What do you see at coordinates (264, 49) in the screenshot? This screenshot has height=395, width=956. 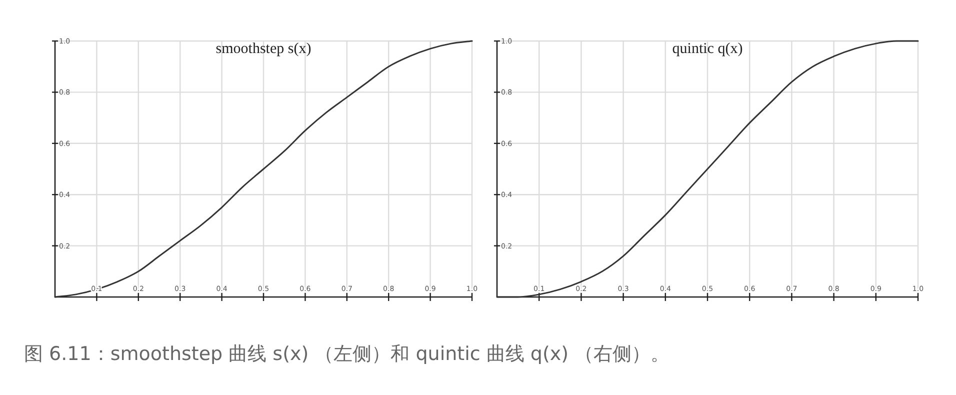 I see `chart-title: smoothstep s(x)` at bounding box center [264, 49].